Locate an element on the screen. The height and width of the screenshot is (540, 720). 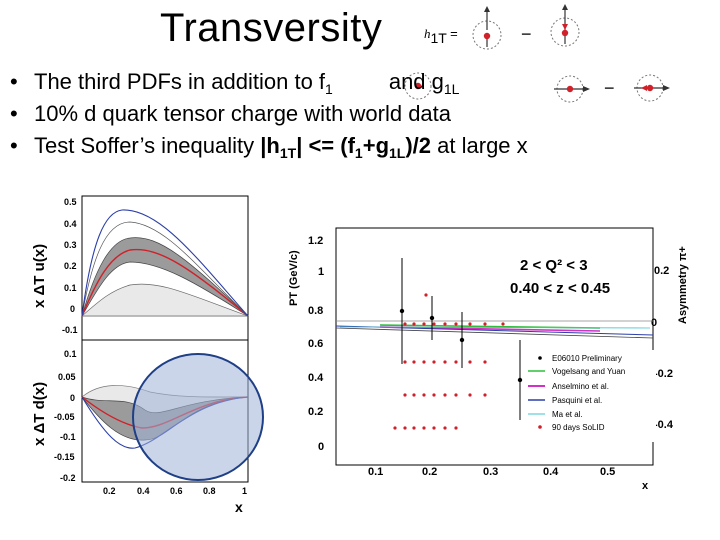
upper-yticks: 0.5 0.4 0.3 0.2 0.1 0 -0.1 is located at coordinates (70, 266).